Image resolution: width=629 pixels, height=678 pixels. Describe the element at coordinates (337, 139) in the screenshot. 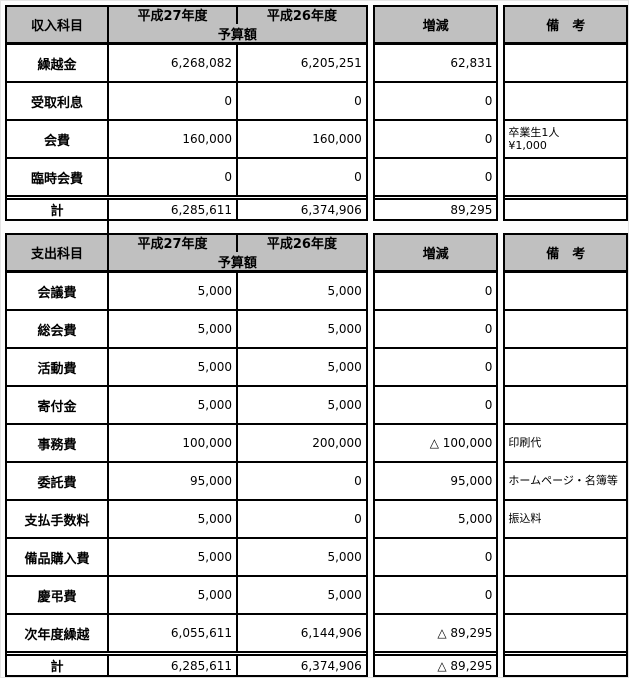

I see `income-y26-amount-cell: 160,000` at that location.